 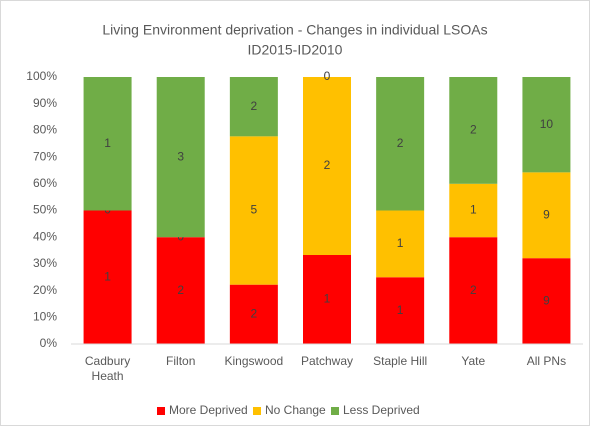 I want to click on y-tick-label: 90%, so click(x=45, y=103).